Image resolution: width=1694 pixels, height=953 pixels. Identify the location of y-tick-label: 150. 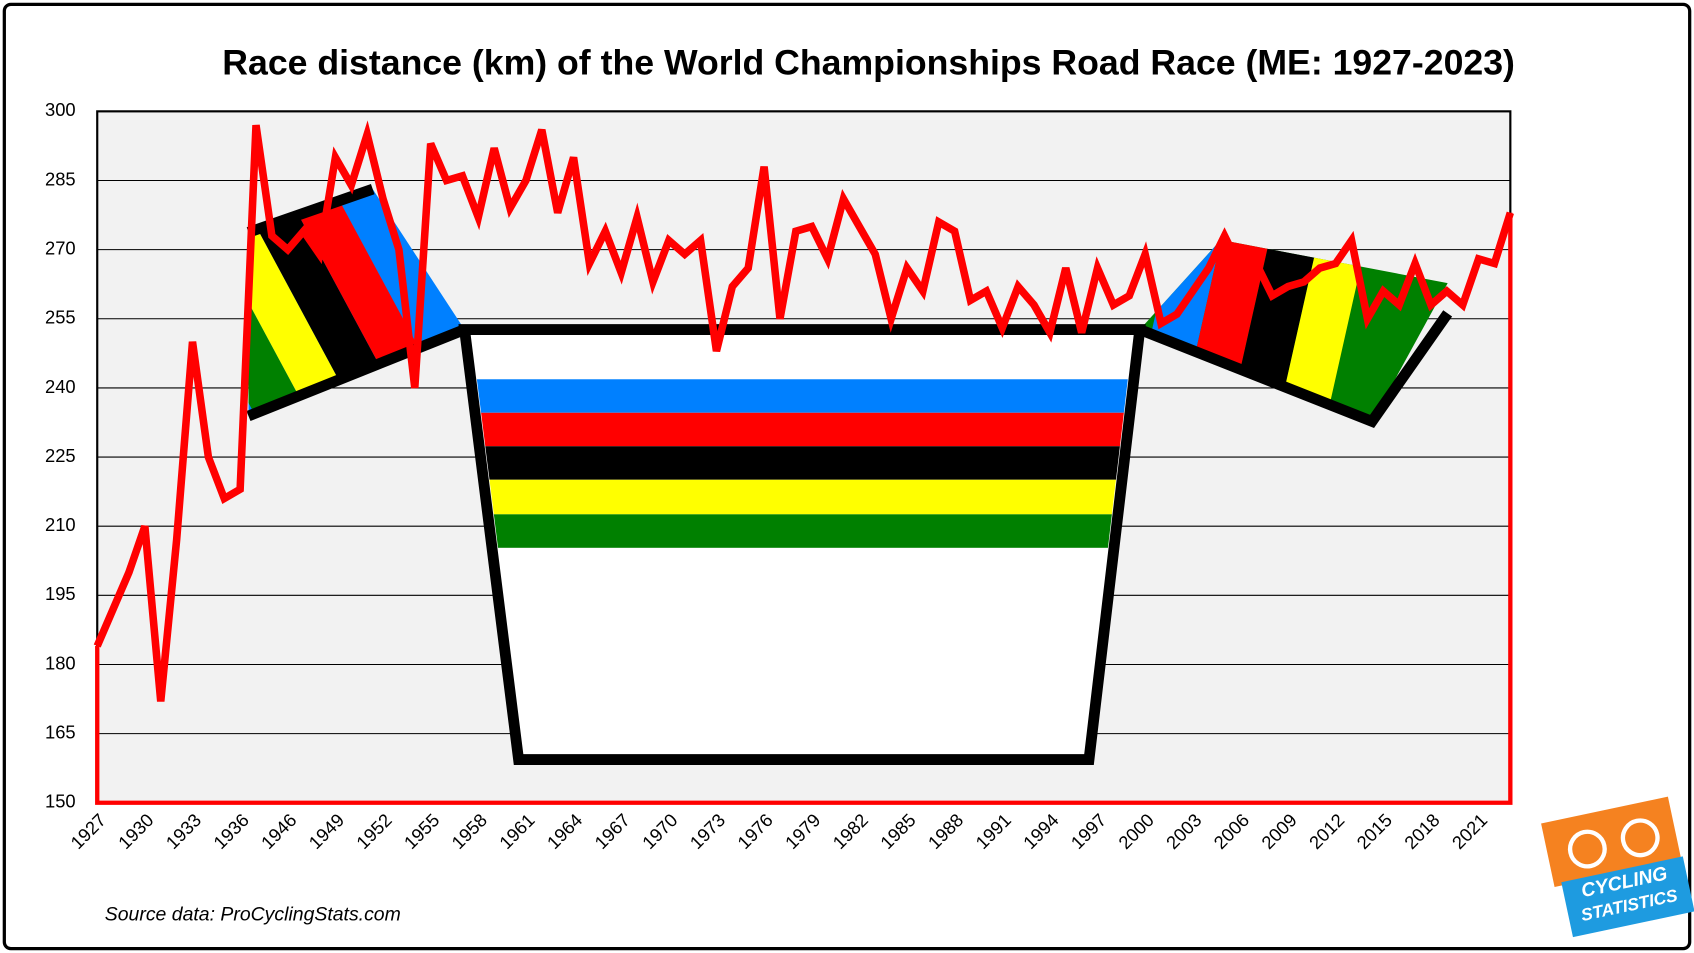
(60, 801).